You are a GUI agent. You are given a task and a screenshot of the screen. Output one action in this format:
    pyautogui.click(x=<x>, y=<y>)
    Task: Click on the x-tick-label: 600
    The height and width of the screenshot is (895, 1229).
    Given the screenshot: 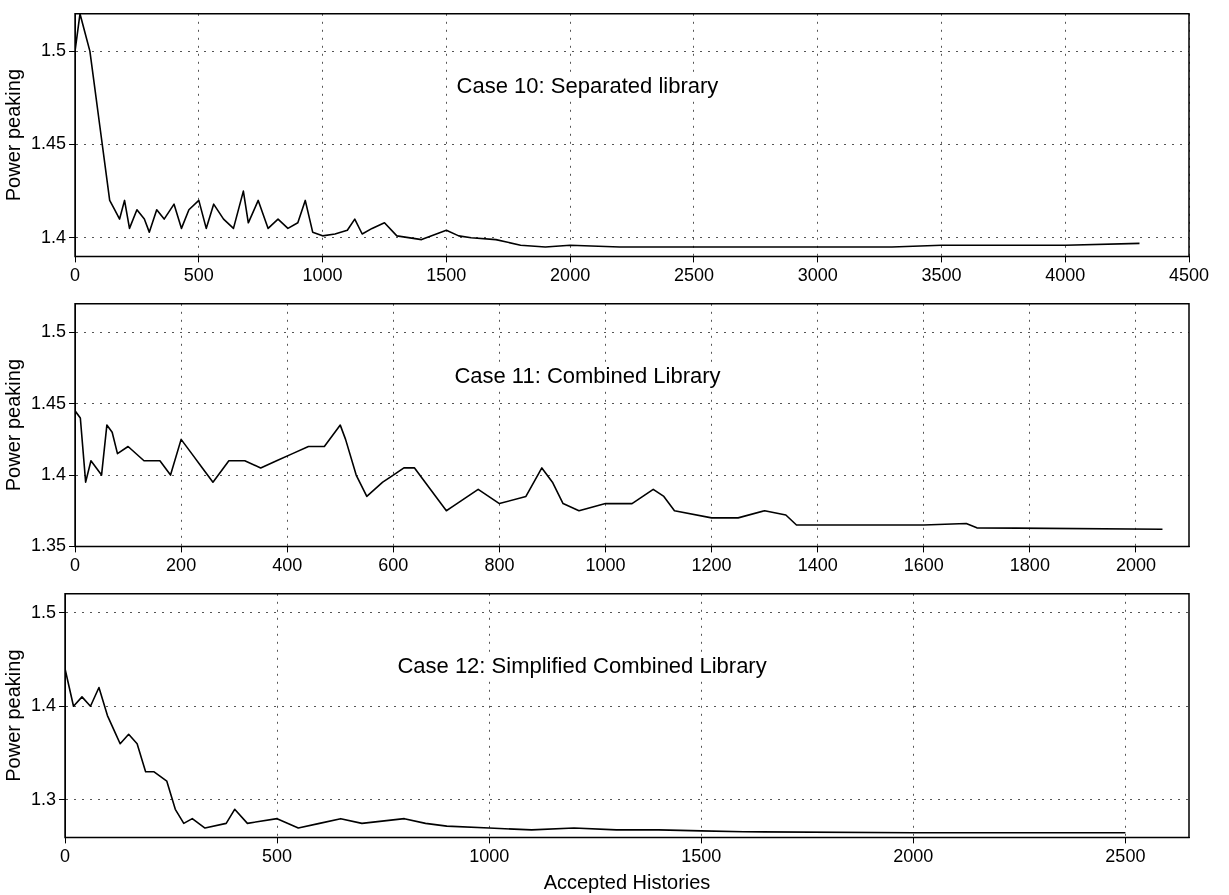 What is the action you would take?
    pyautogui.click(x=393, y=565)
    